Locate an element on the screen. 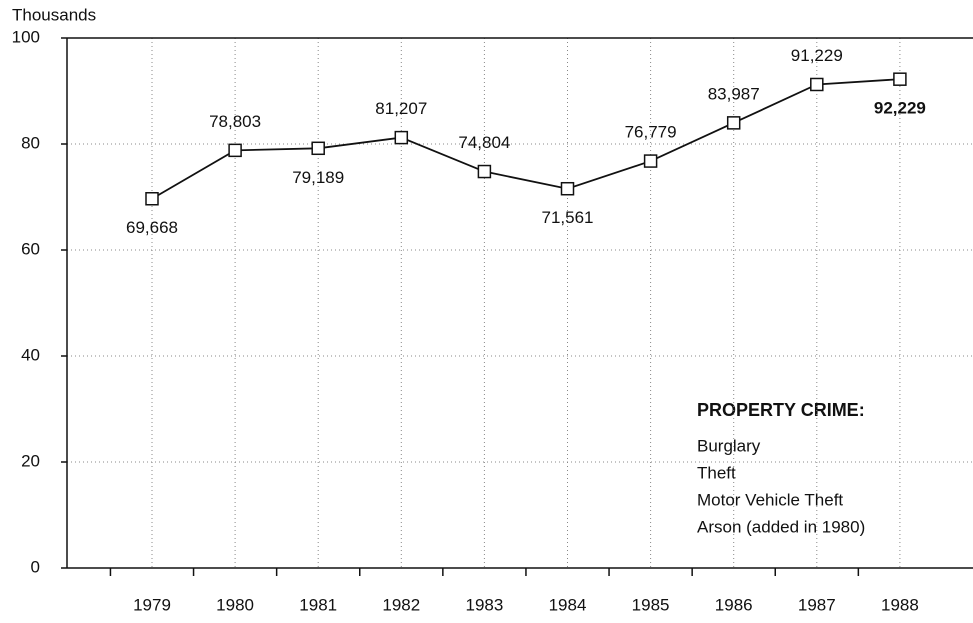 This screenshot has width=973, height=623. y-tick-label: 40 is located at coordinates (30, 354).